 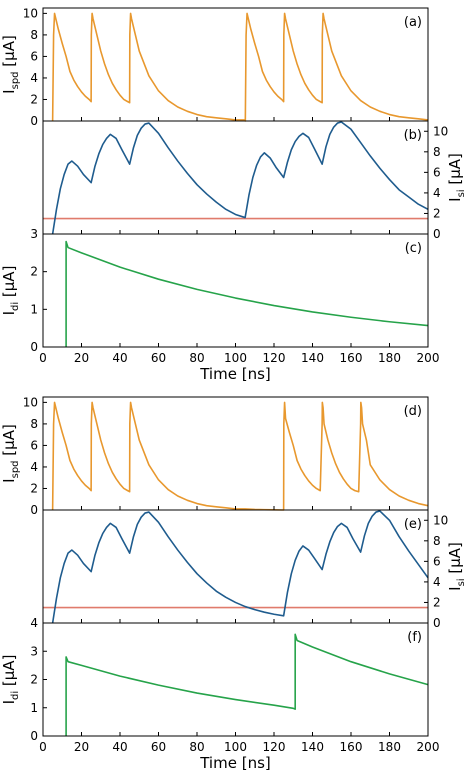 What do you see at coordinates (437, 172) in the screenshot?
I see `panel-1-ytick-label-3: 6` at bounding box center [437, 172].